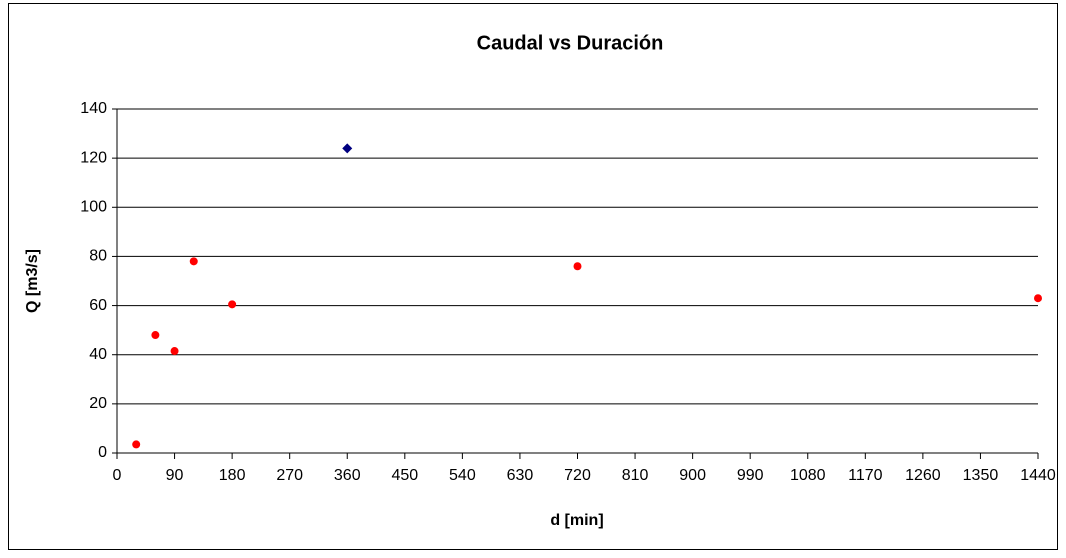  What do you see at coordinates (570, 43) in the screenshot?
I see `chart-title: Caudal vs Duración` at bounding box center [570, 43].